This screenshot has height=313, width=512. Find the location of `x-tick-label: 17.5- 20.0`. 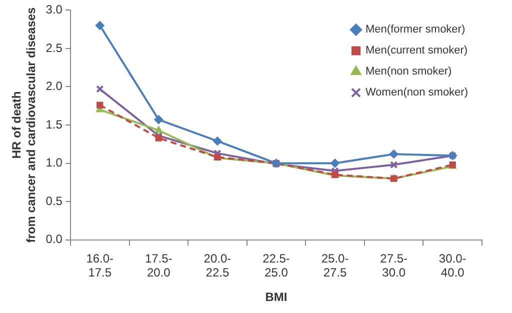

x-tick-label: 17.5- 20.0 is located at coordinates (158, 265).